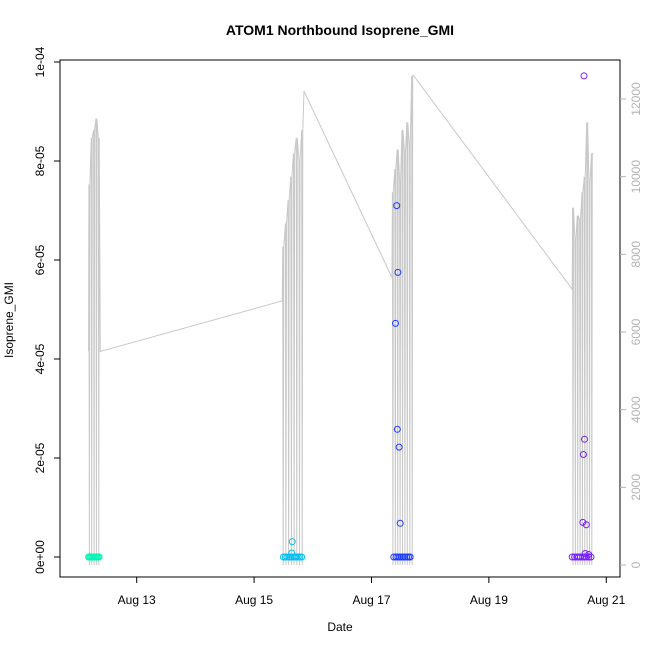 This screenshot has width=650, height=650. Describe the element at coordinates (340, 30) in the screenshot. I see `chart-title: ATOM1 Northbound Isoprene_GMI` at that location.